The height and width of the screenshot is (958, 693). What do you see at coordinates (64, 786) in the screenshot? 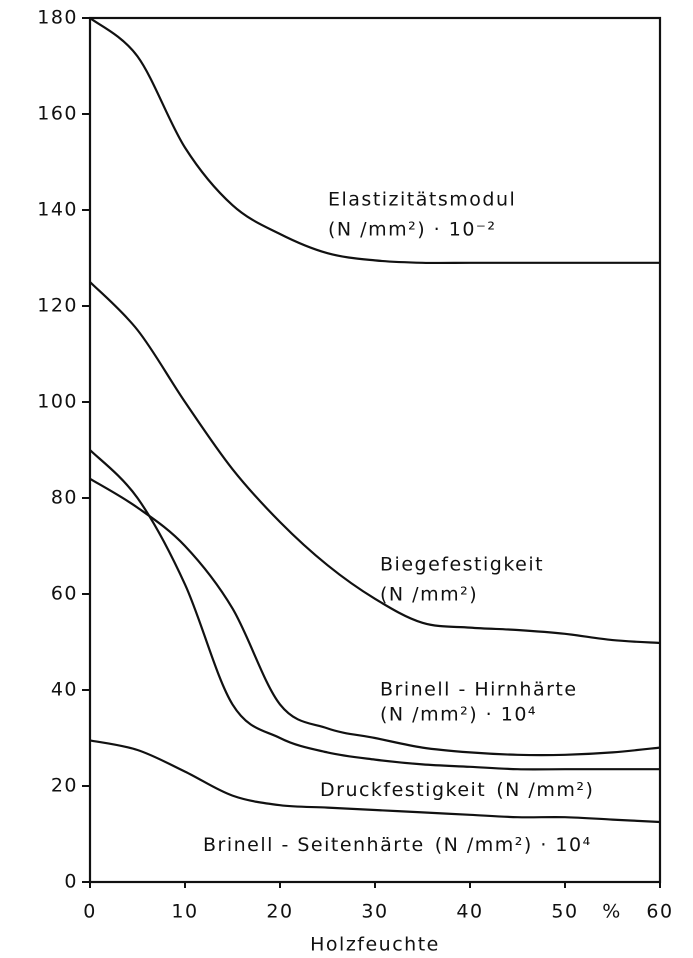
I see `y-tick-label: 20` at bounding box center [64, 786].